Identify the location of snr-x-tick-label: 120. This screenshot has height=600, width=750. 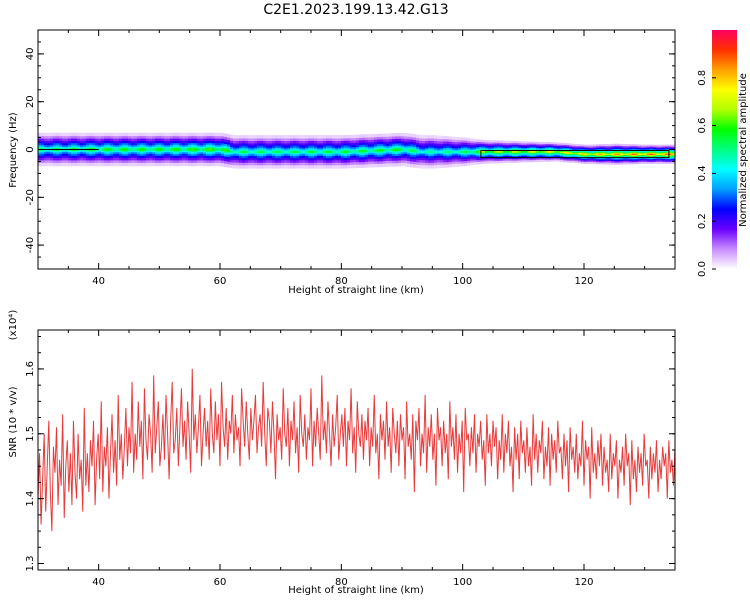
(583, 582).